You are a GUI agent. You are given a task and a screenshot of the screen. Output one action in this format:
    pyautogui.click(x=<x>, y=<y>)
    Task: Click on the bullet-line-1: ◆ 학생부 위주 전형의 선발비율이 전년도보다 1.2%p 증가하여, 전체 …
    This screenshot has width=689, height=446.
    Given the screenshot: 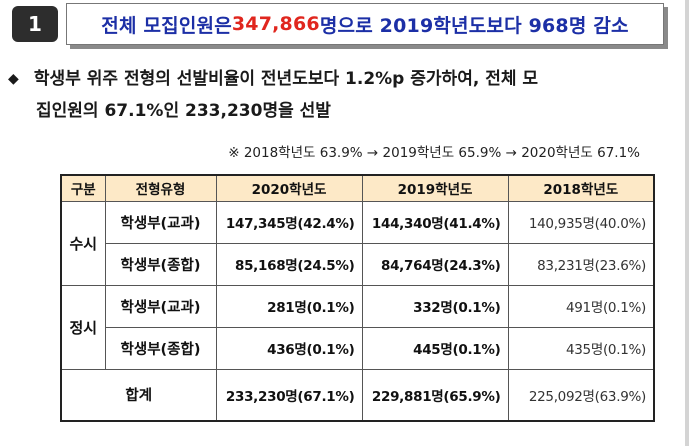 What is the action you would take?
    pyautogui.click(x=343, y=79)
    